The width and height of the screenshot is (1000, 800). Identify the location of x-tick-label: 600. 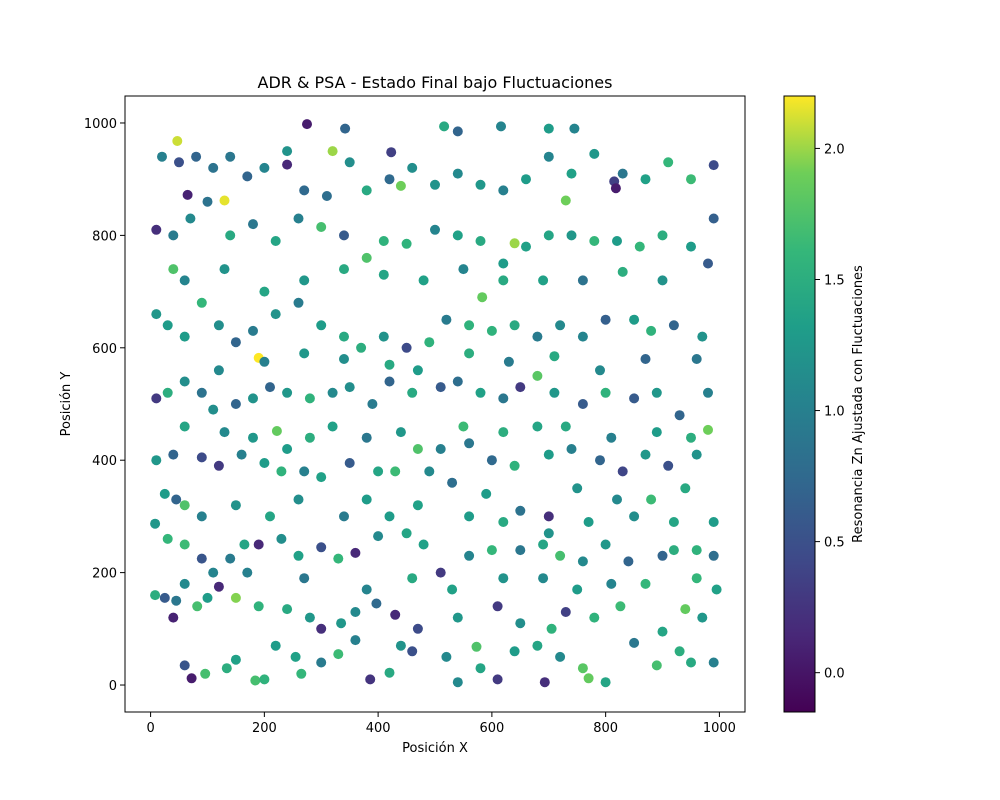
(491, 728).